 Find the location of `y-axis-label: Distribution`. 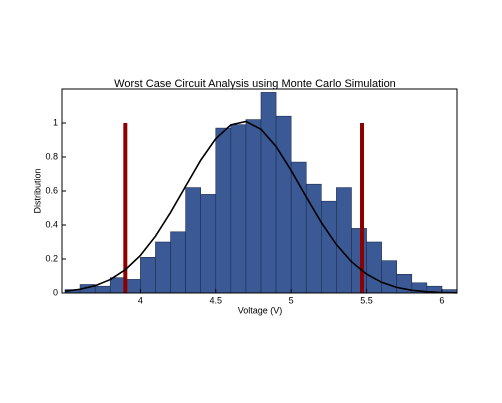

y-axis-label: Distribution is located at coordinates (37, 190).